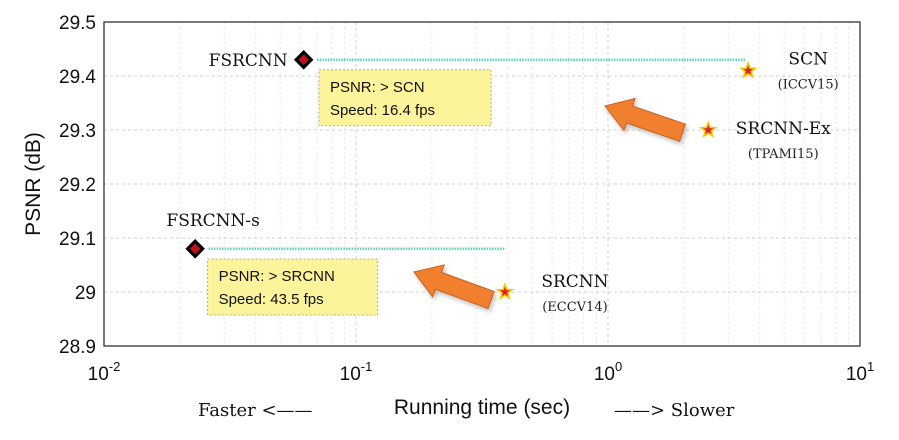 The image size is (899, 440). Describe the element at coordinates (783, 129) in the screenshot. I see `point-label: SRCNN-Ex` at that location.